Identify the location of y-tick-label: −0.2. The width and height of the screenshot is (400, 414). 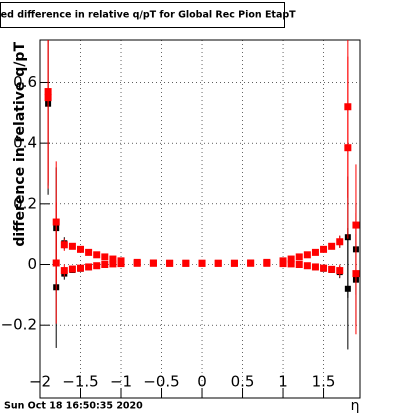
(19, 325).